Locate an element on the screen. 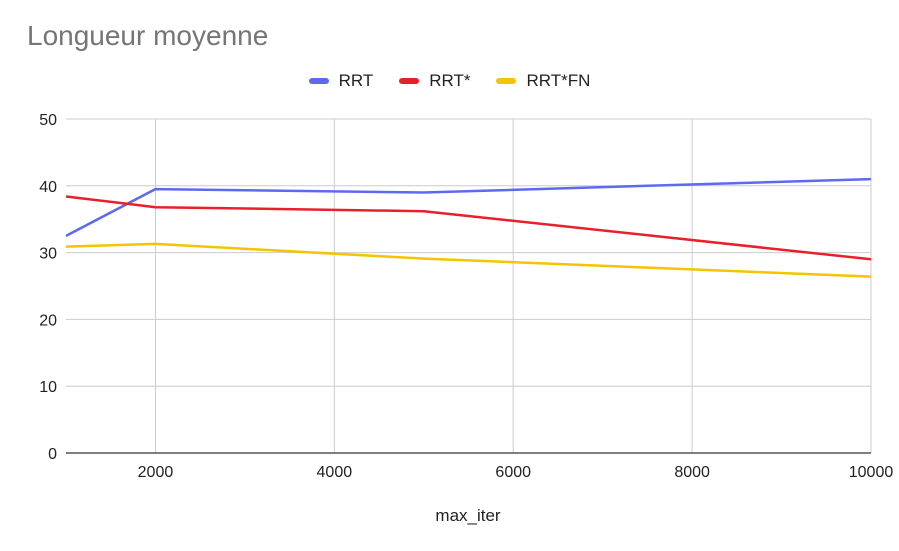 This screenshot has height=551, width=899. legend: RRT RRT* RRT*FN is located at coordinates (449, 81).